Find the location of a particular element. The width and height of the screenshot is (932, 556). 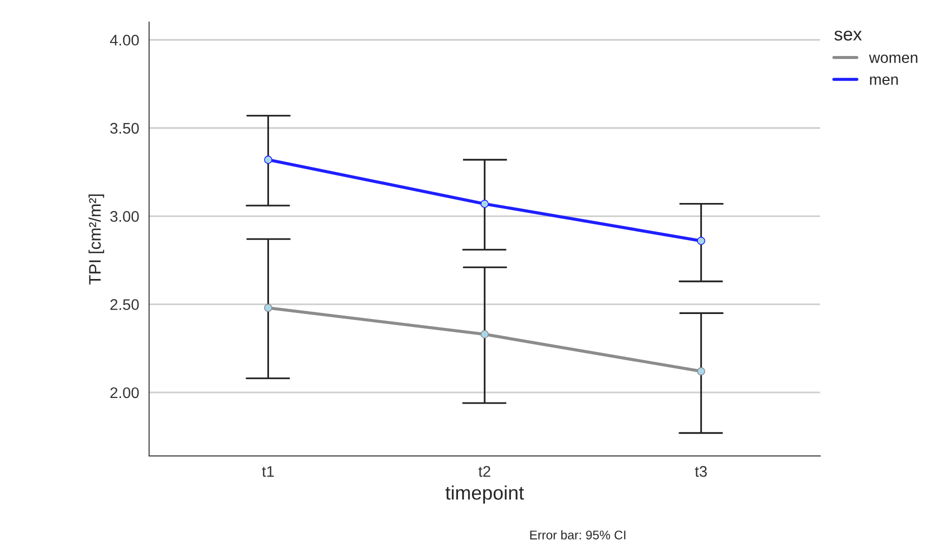

x-axis-title: timepoint is located at coordinates (484, 494).